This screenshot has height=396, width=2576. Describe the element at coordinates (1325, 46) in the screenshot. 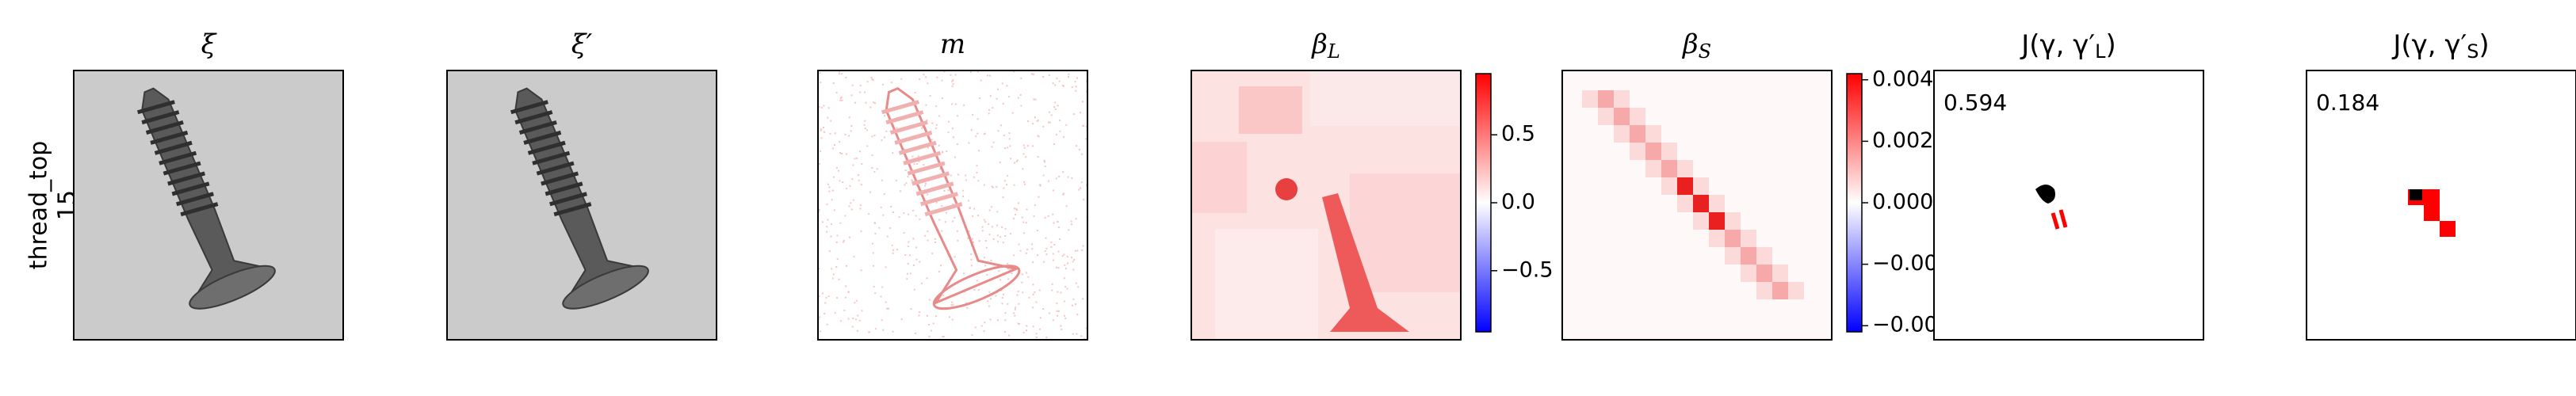

I see `panel-title: βL` at that location.